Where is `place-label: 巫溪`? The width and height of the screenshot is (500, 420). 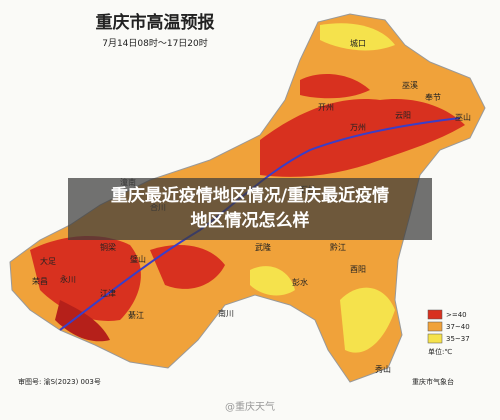 place-label: 巫溪 is located at coordinates (410, 85).